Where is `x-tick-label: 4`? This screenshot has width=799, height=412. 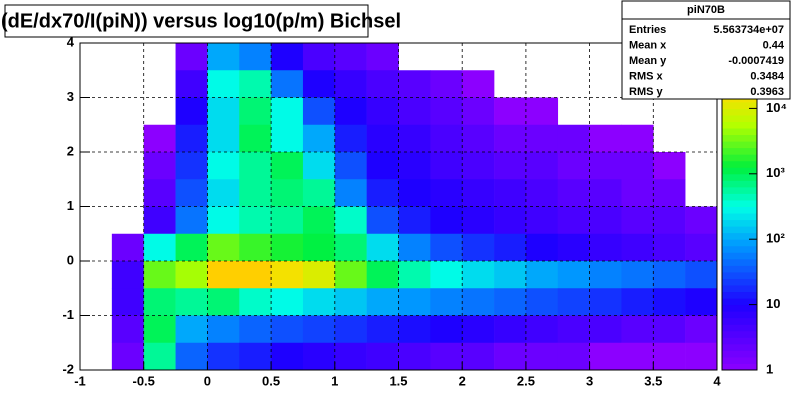 x-tick-label: 4 is located at coordinates (717, 380).